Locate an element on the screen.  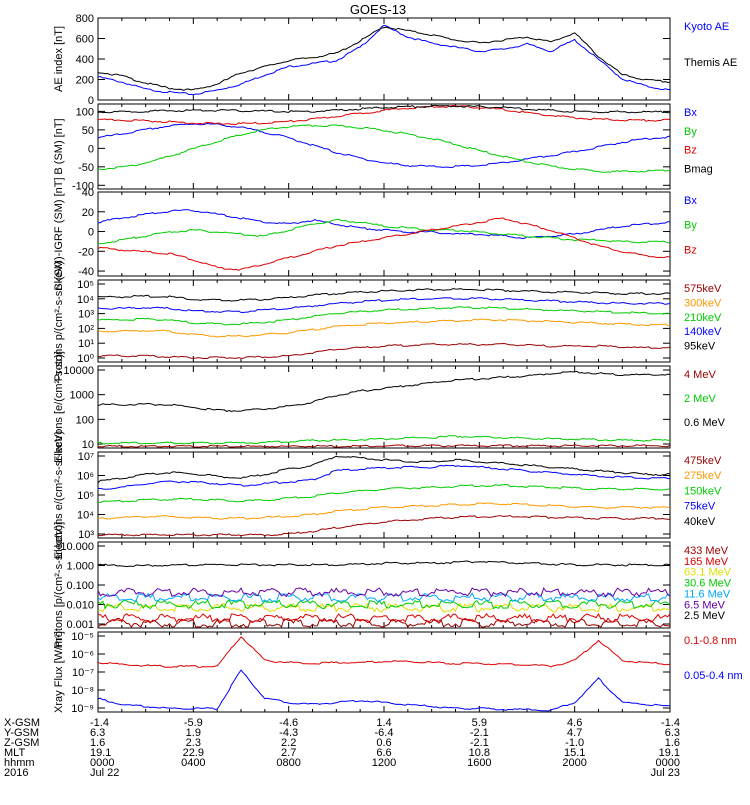
y-tick-label: 10⁶ is located at coordinates (85, 477).